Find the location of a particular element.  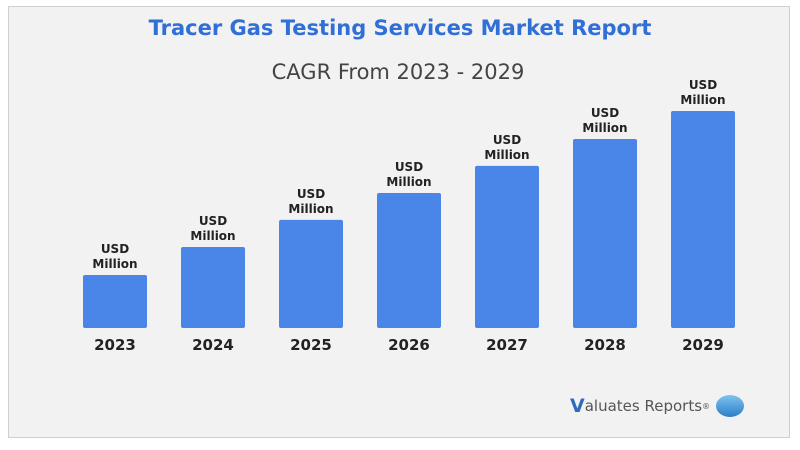

logo-globe-icon is located at coordinates (730, 406).